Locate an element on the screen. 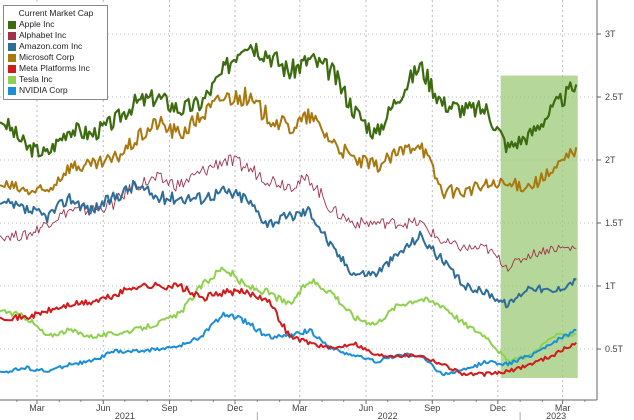 The image size is (634, 420). highlight-rect is located at coordinates (539, 226).